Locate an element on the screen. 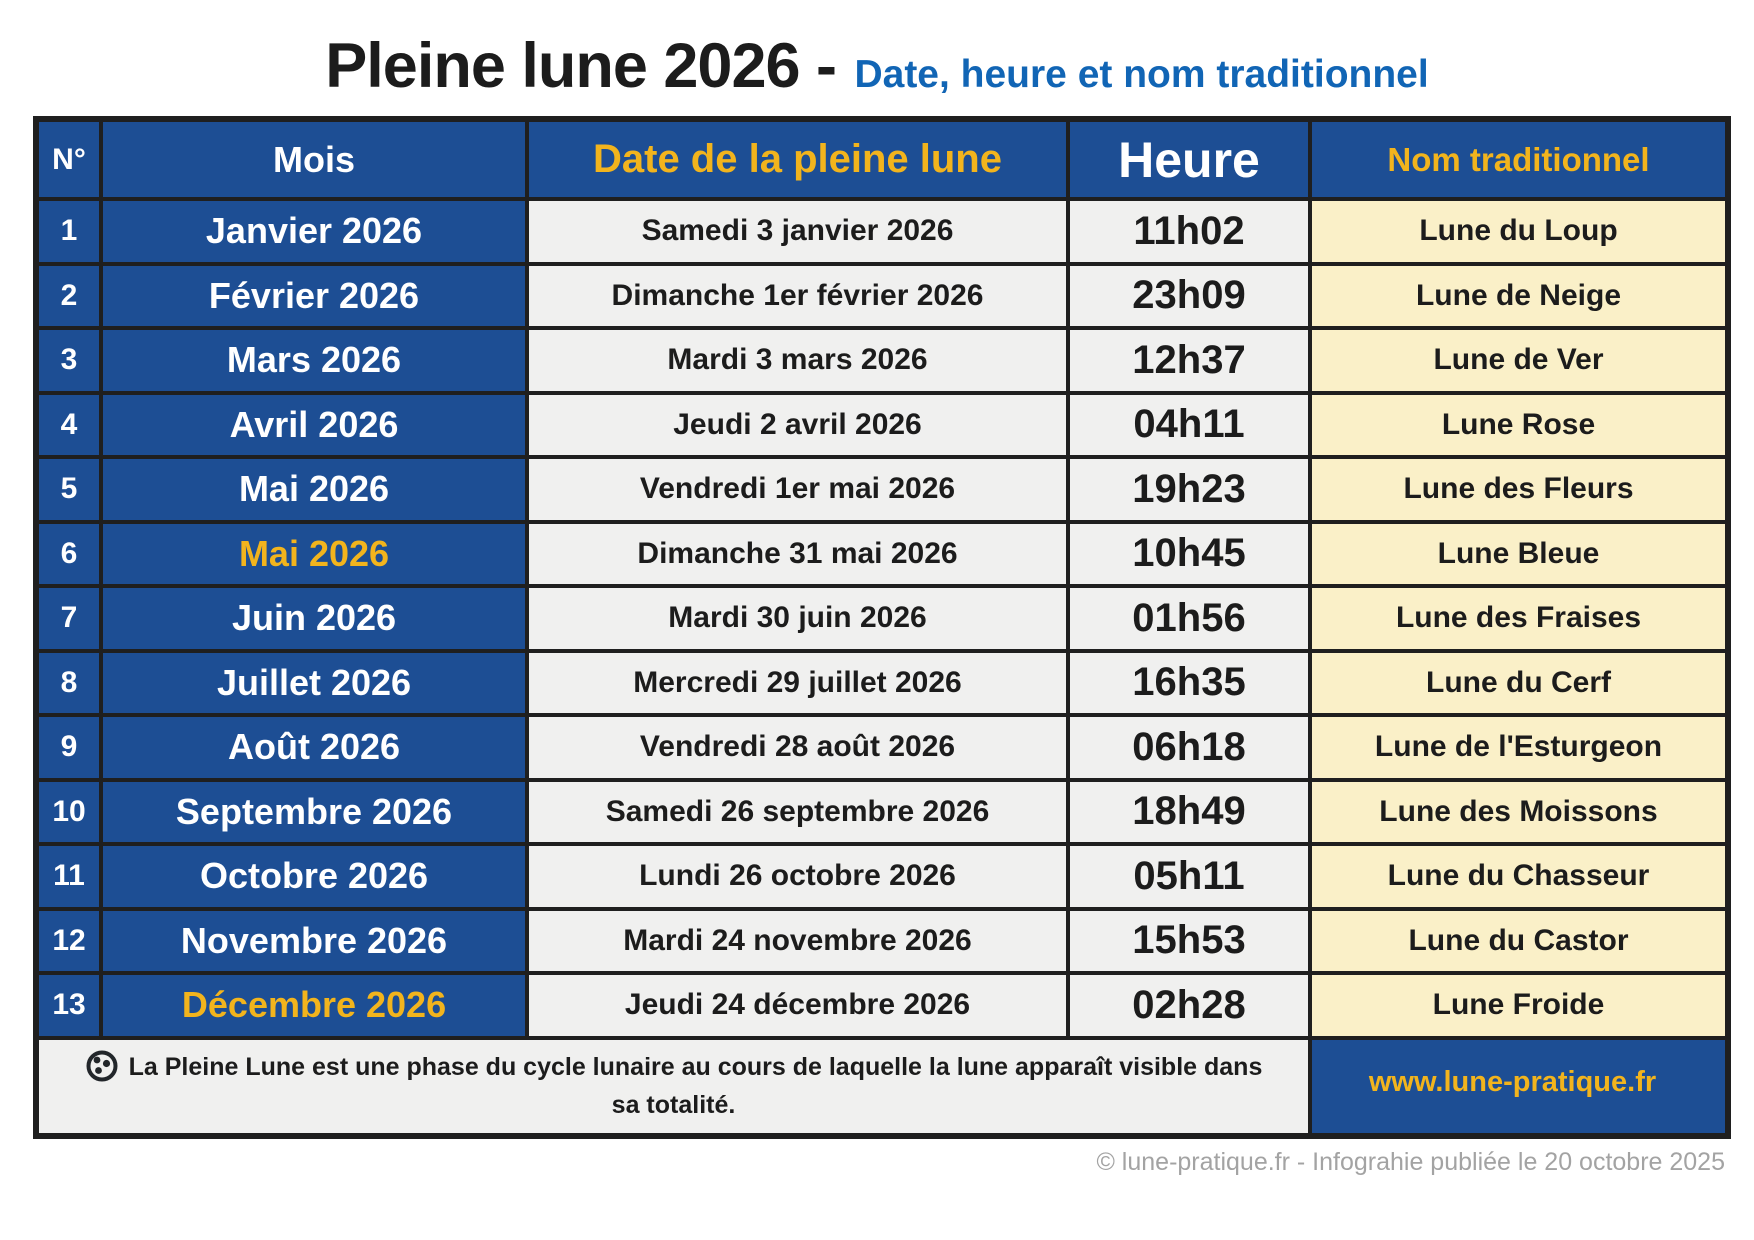 This screenshot has width=1754, height=1240. website-cell: www.lune-pratique.fr is located at coordinates (1519, 1086).